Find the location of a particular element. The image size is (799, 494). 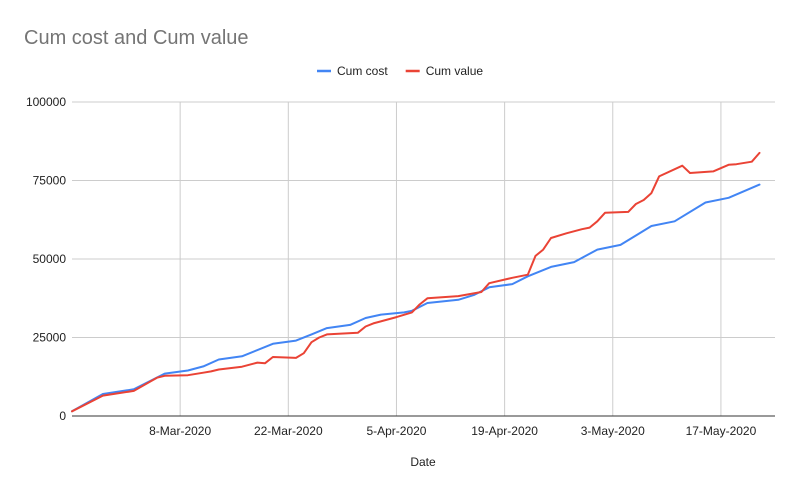

x-tick-label: 19-Apr-2020 is located at coordinates (504, 431).